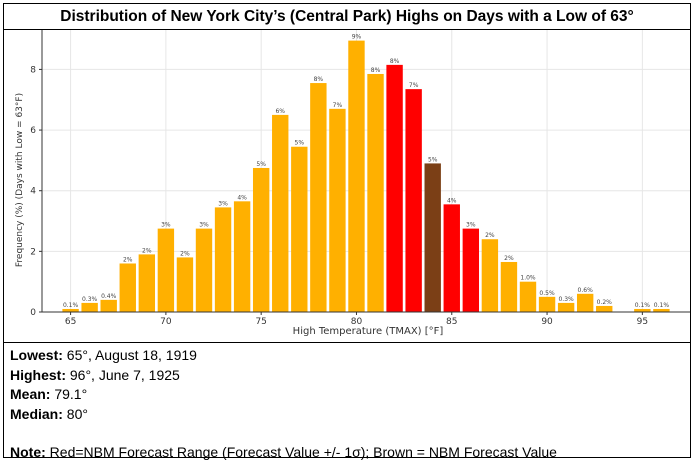  Describe the element at coordinates (204, 225) in the screenshot. I see `bar-label-72: 3%` at that location.